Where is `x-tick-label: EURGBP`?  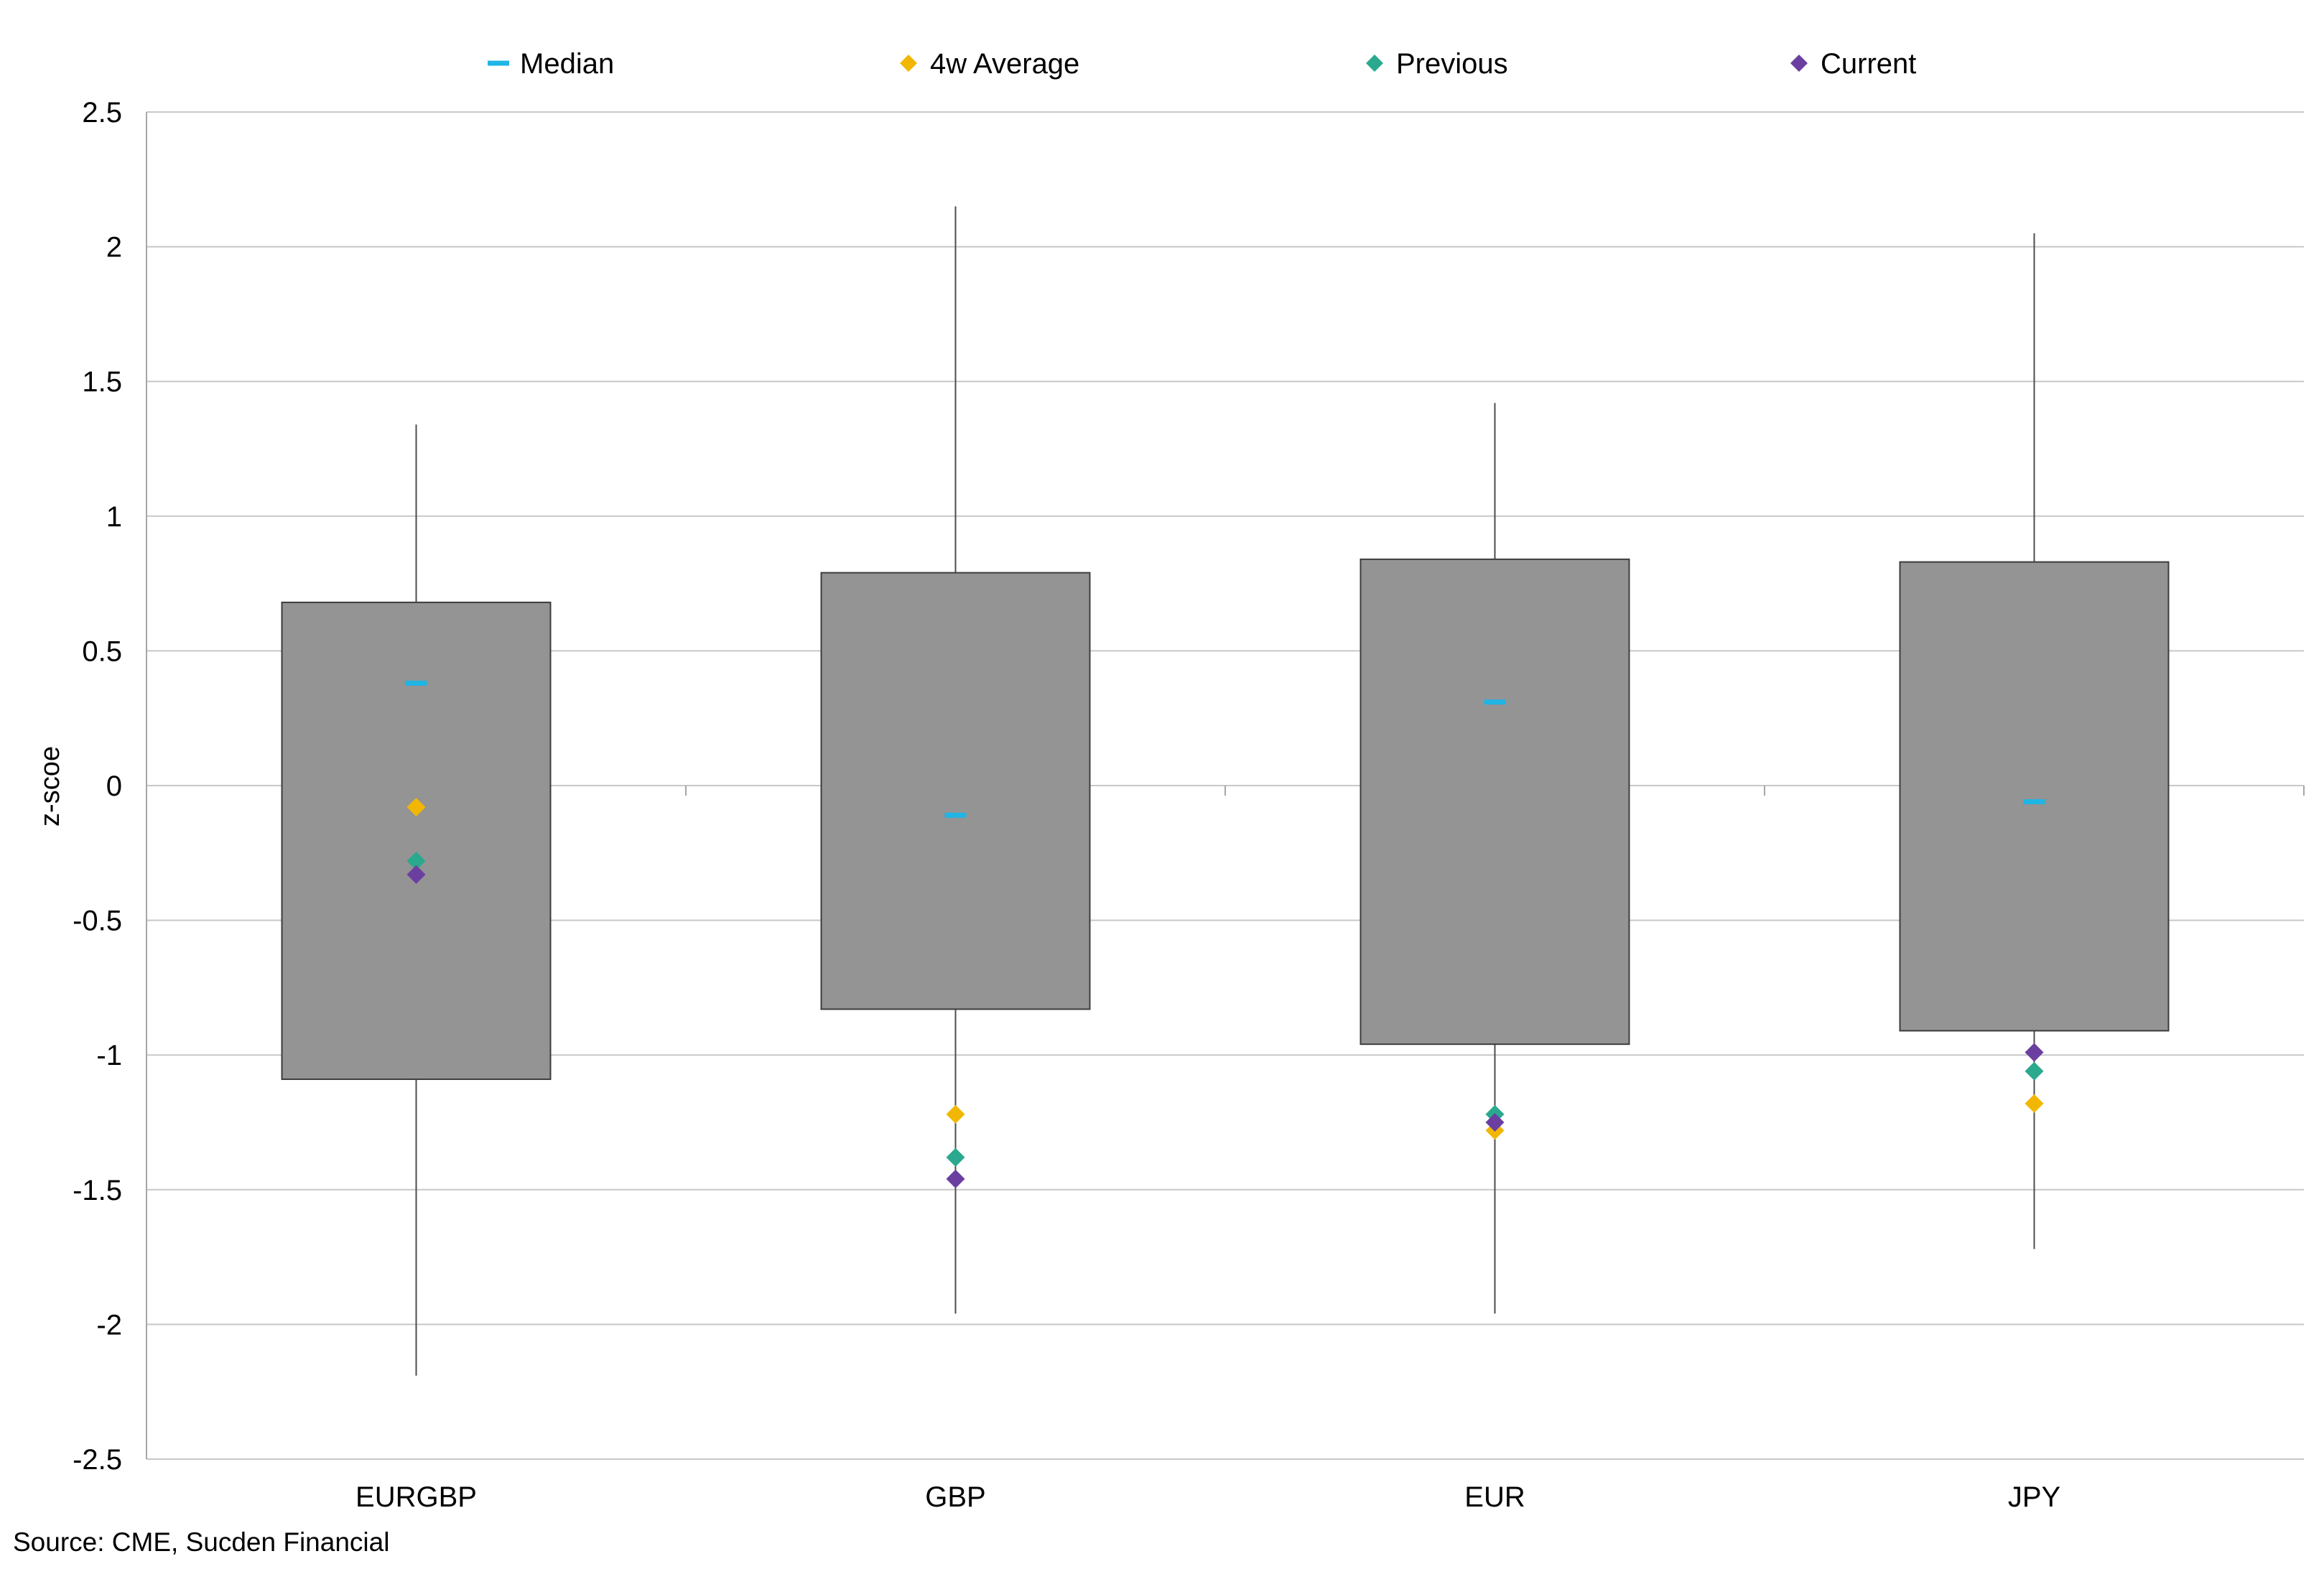
x-tick-label: EURGBP is located at coordinates (416, 1497).